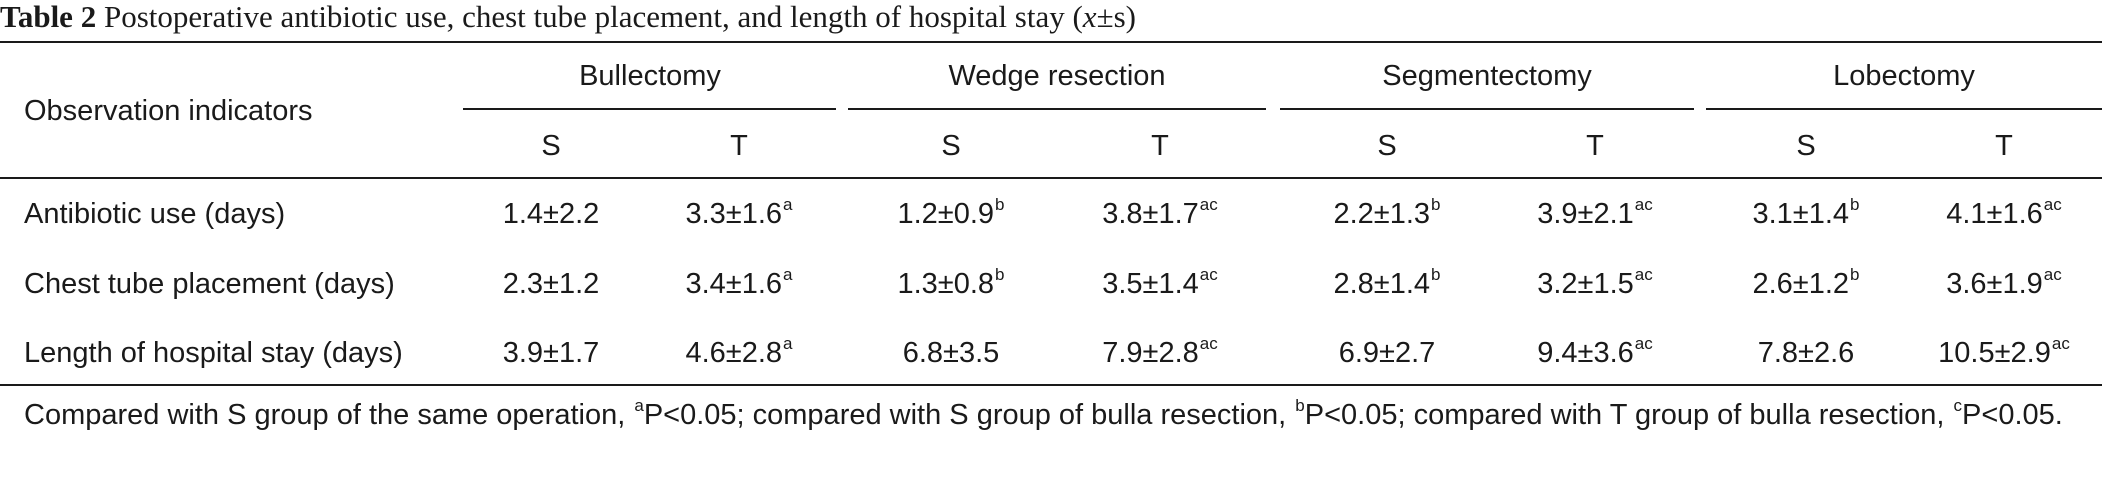 This screenshot has width=2102, height=478. What do you see at coordinates (951, 353) in the screenshot?
I see `table-cell: 6.8±3.5` at bounding box center [951, 353].